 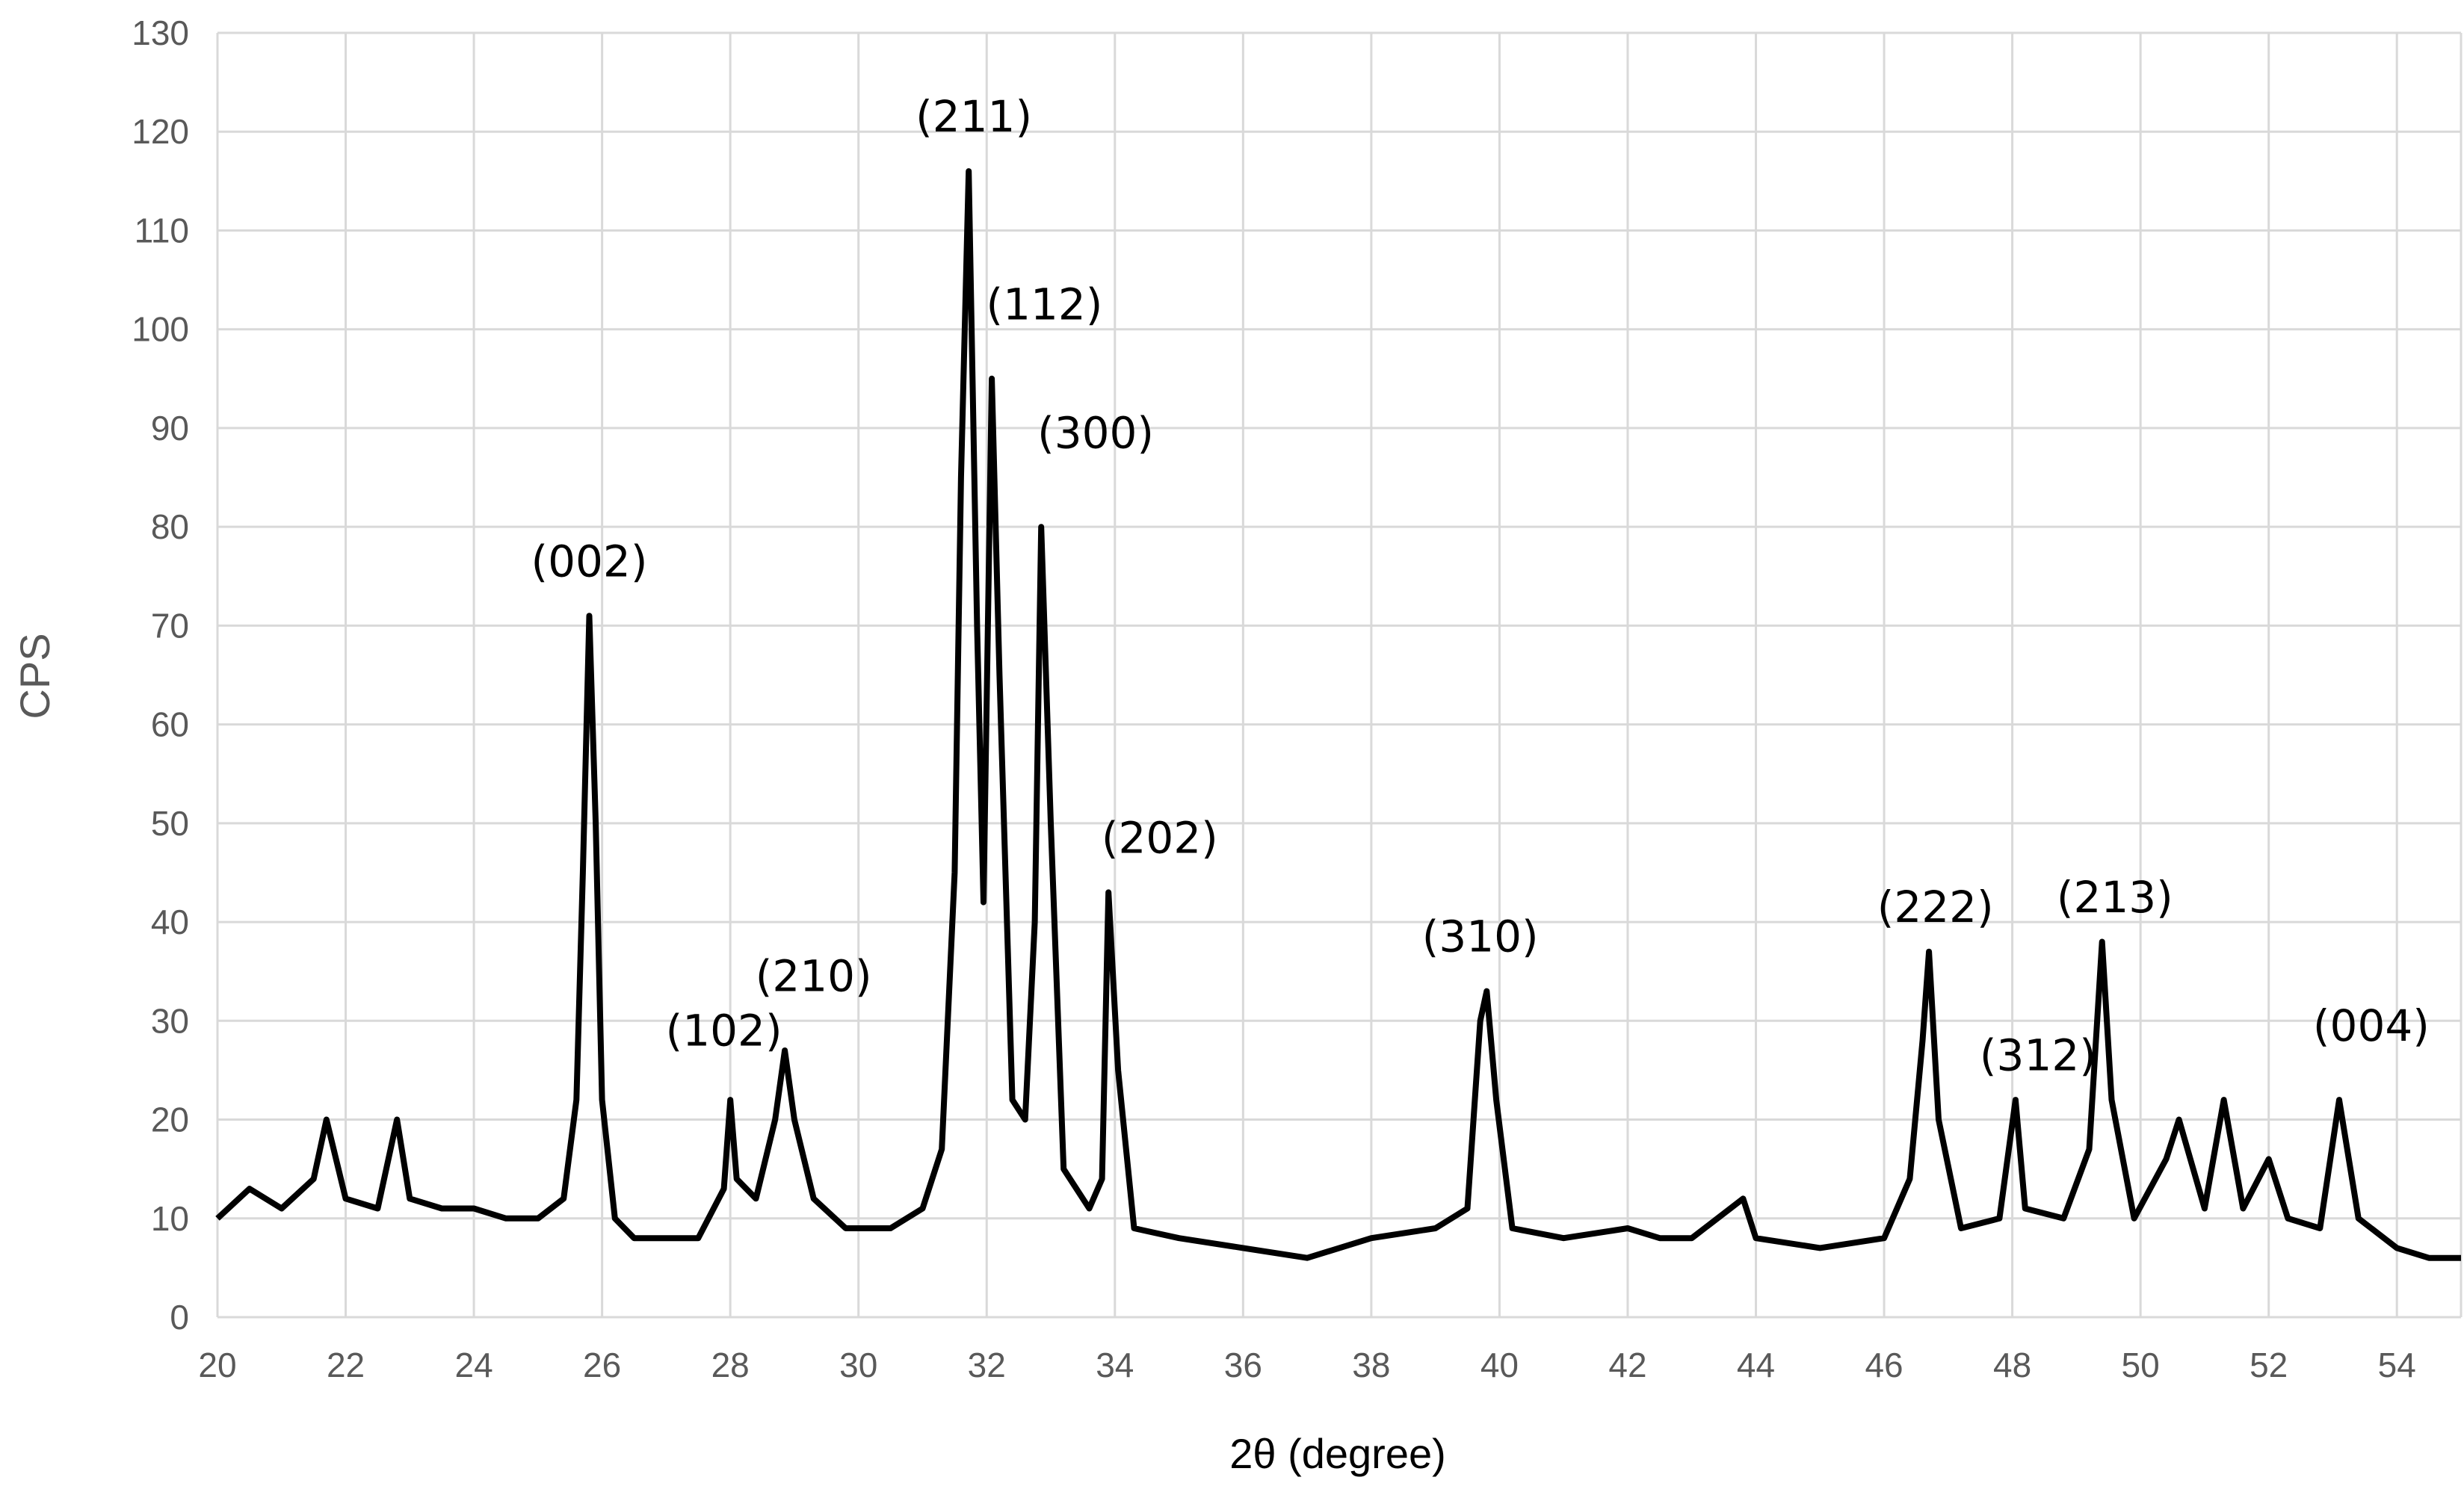 What do you see at coordinates (170, 823) in the screenshot?
I see `y-tick-label: 50` at bounding box center [170, 823].